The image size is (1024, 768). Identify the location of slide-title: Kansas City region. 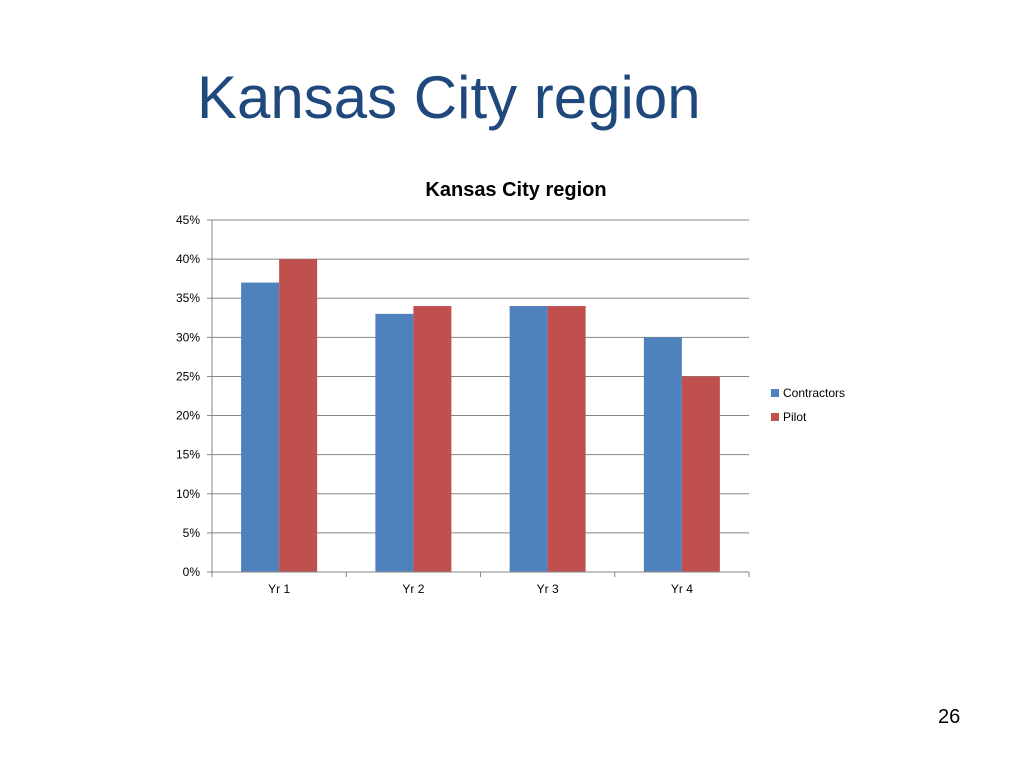
(449, 97).